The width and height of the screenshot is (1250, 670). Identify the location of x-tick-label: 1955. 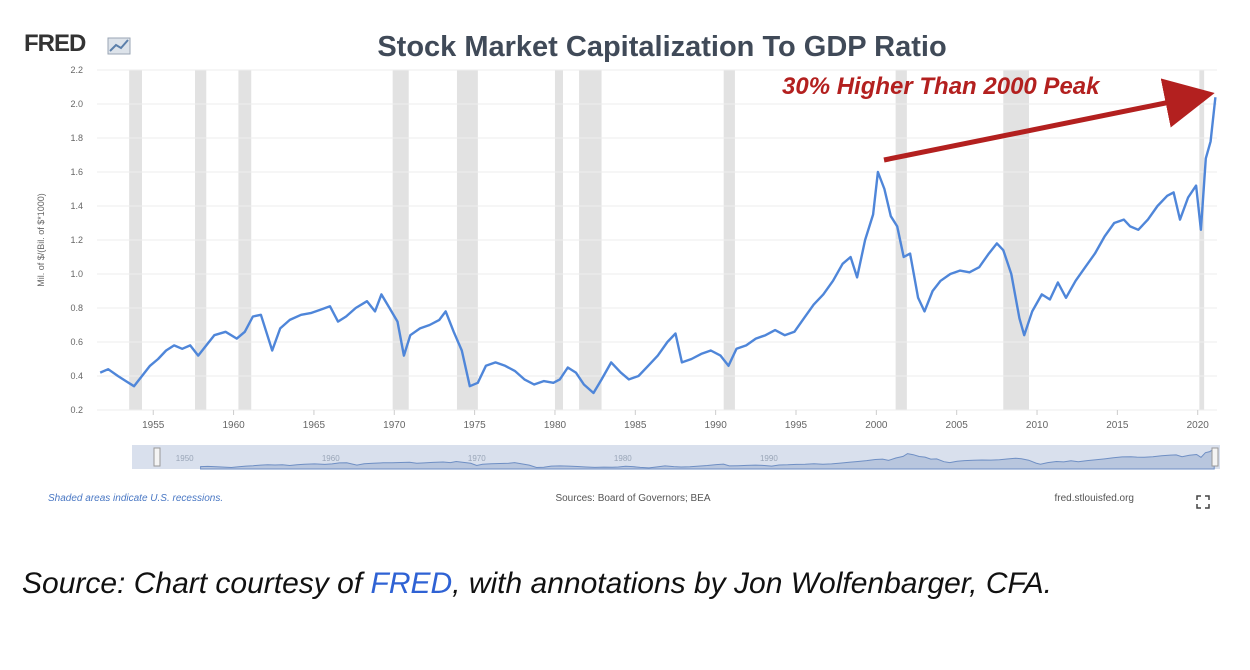
(153, 425).